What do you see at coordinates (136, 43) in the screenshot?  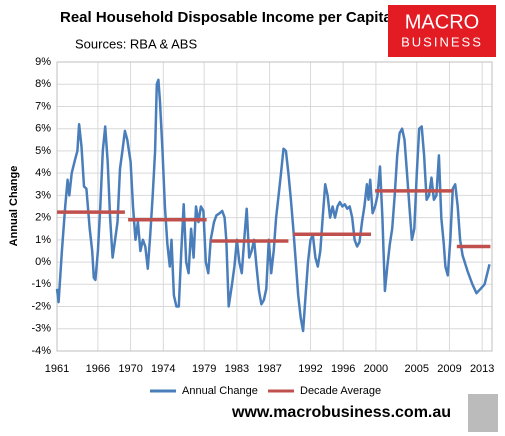 I see `chart-subtitle: Sources: RBA & ABS` at bounding box center [136, 43].